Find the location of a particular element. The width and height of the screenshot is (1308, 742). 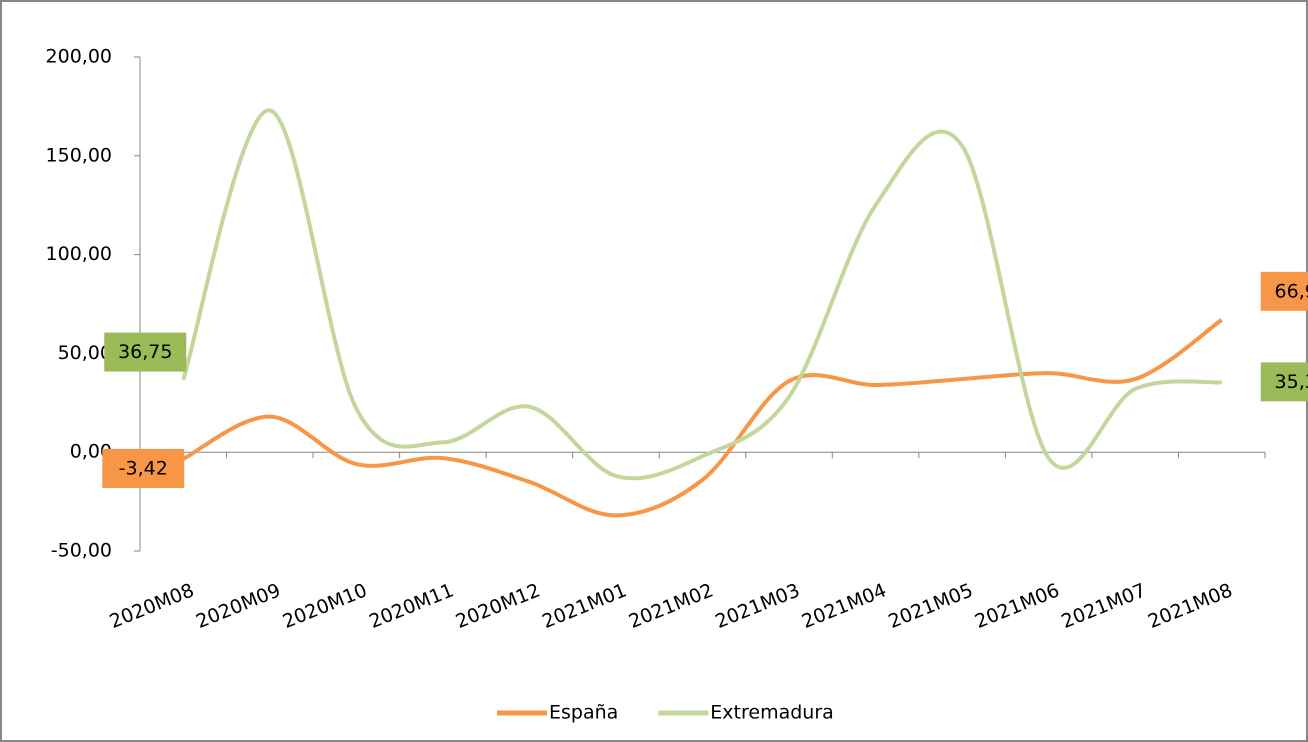

data-label: 35,35 is located at coordinates (1284, 382).